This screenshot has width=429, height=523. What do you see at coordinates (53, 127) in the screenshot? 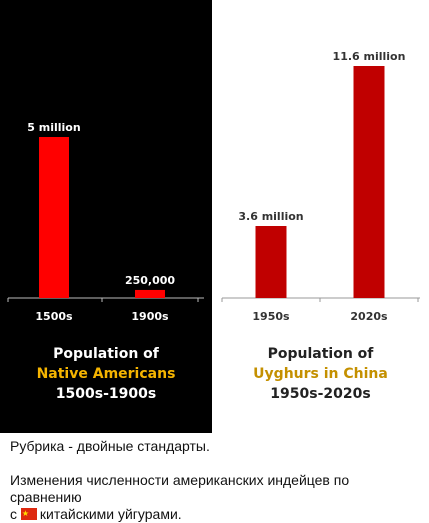
I see `bar-data-label: 5 million` at bounding box center [53, 127].